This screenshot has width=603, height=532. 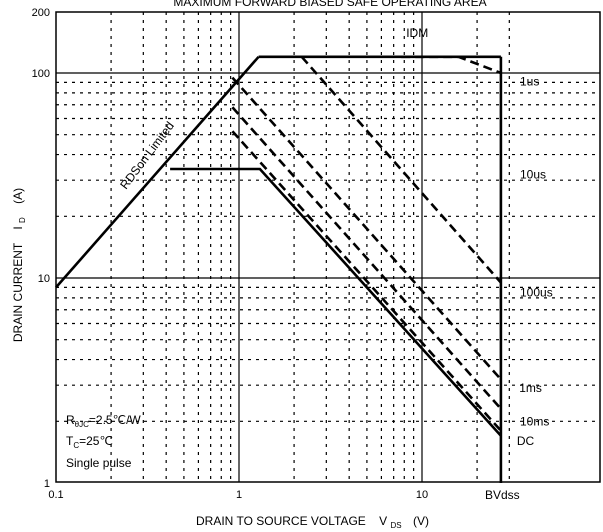 What do you see at coordinates (312, 522) in the screenshot?
I see `x-axis-label: DRAIN TO SOURCE VOLTAGE V DS (V)` at bounding box center [312, 522].